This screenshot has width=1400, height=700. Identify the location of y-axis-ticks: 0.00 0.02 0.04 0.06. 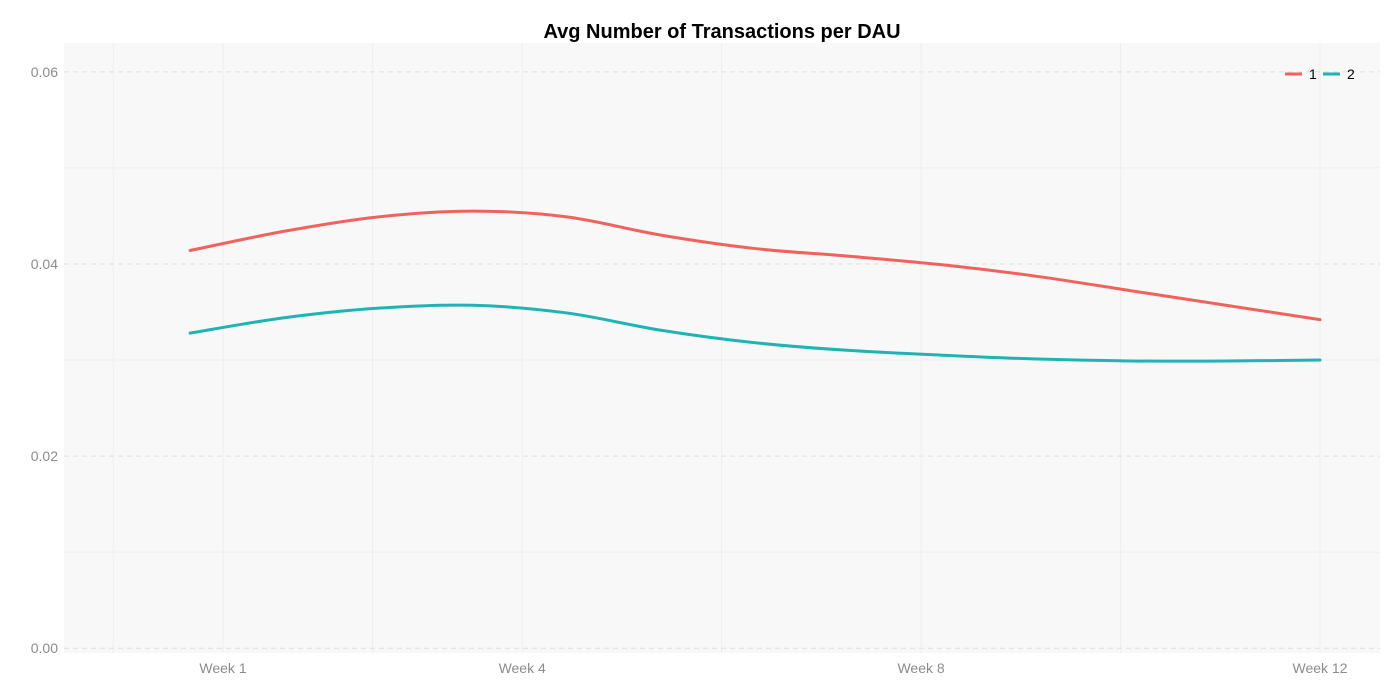
(44, 360).